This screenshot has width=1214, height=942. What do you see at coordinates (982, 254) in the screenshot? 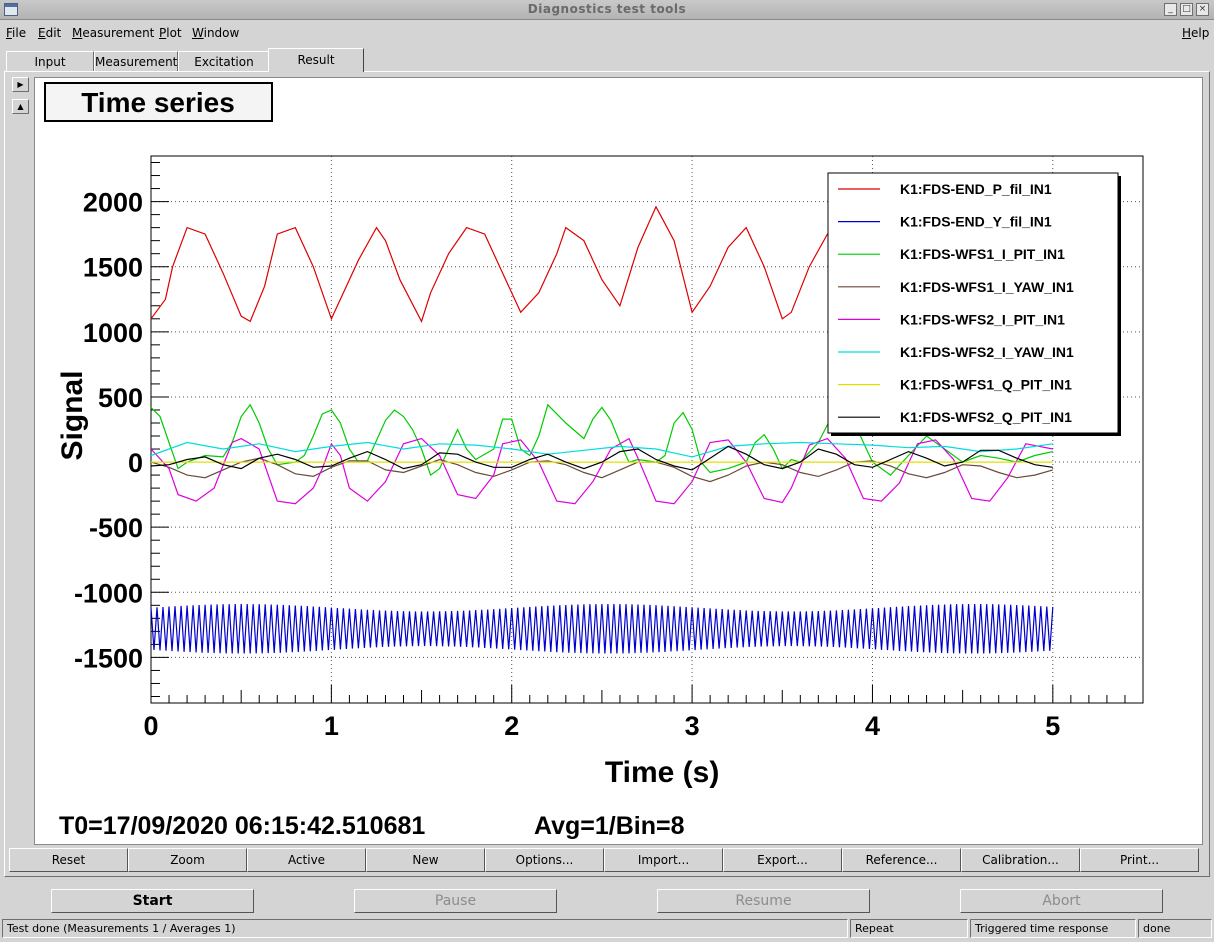
I see `legend-label: K1:FDS-WFS1_I_PIT_IN1` at bounding box center [982, 254].